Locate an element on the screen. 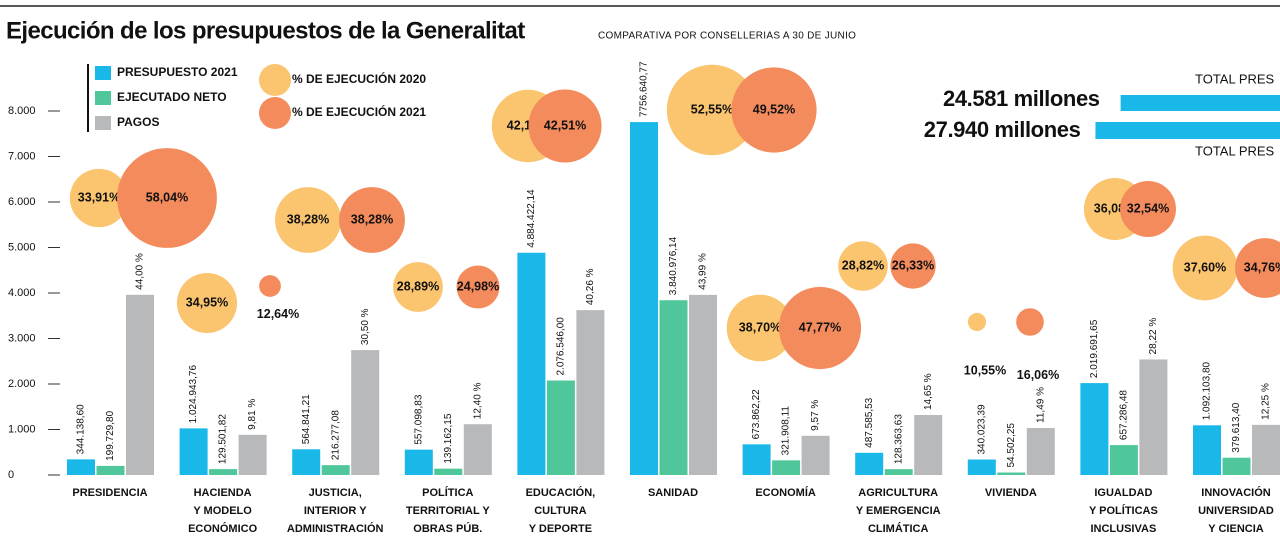 The image size is (1280, 548). bar-value-label: 344.138,60 is located at coordinates (81, 429).